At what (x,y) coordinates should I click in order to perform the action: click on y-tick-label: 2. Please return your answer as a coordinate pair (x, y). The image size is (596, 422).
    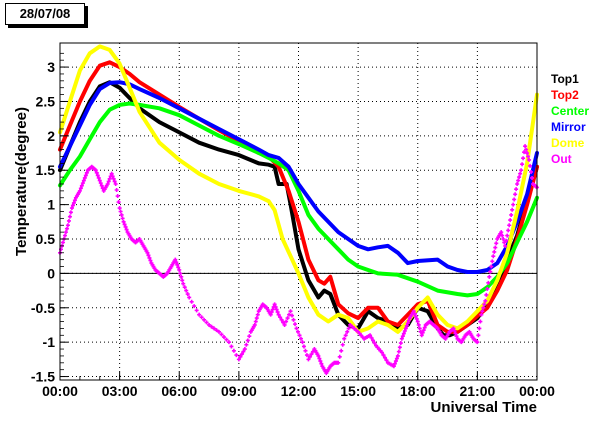
    Looking at the image, I should click on (51, 136).